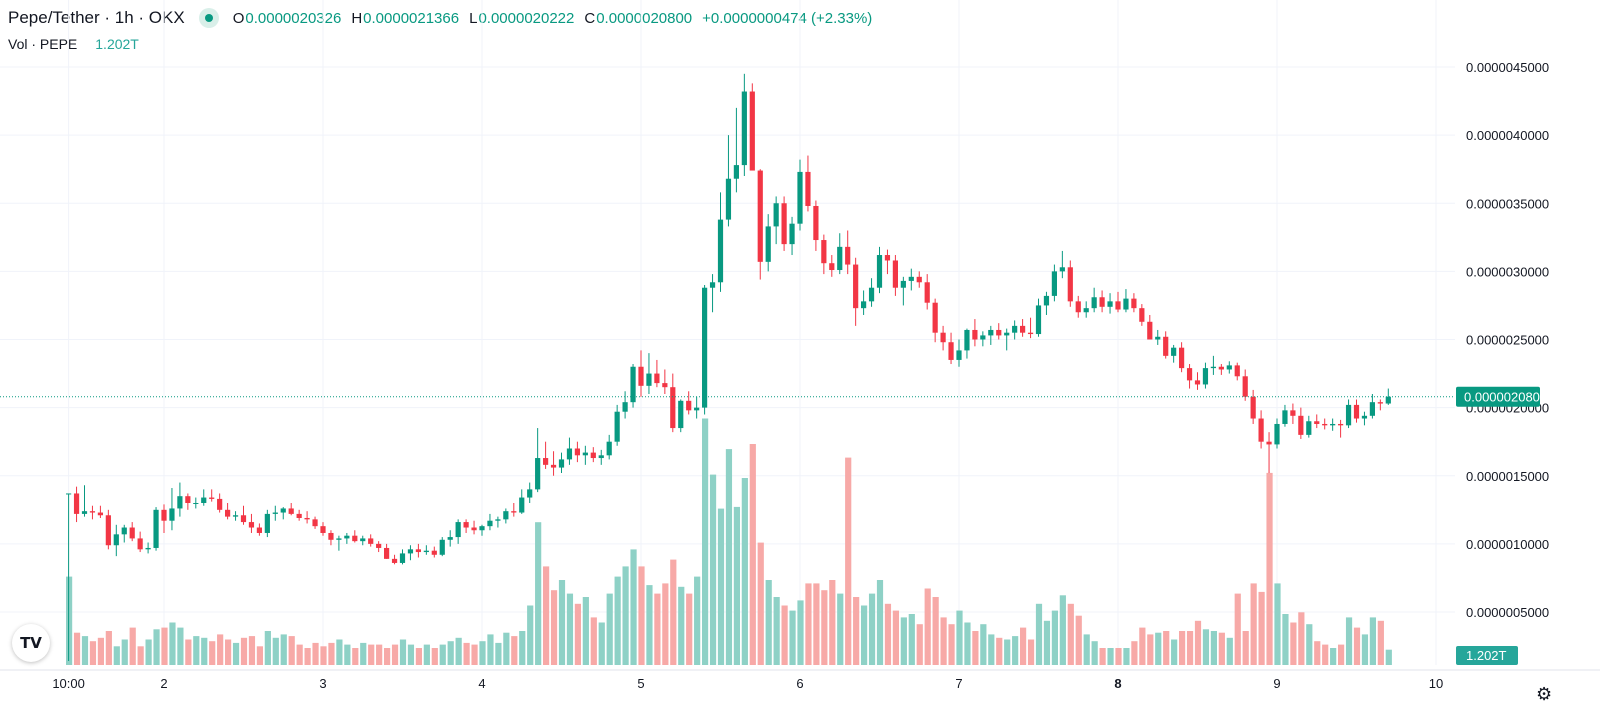  I want to click on volume-label: Vol · PEPE, so click(43, 44).